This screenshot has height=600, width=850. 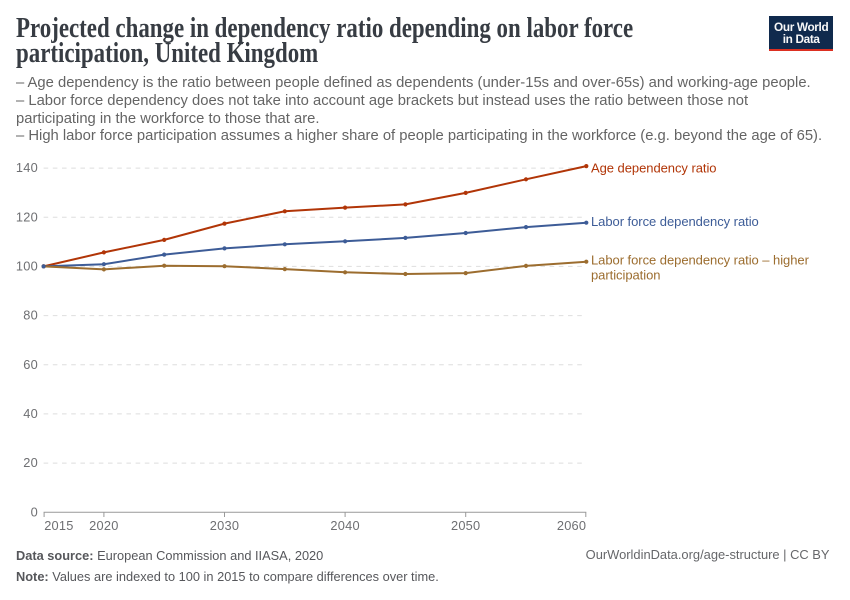 What do you see at coordinates (224, 525) in the screenshot?
I see `svg-text: 2030` at bounding box center [224, 525].